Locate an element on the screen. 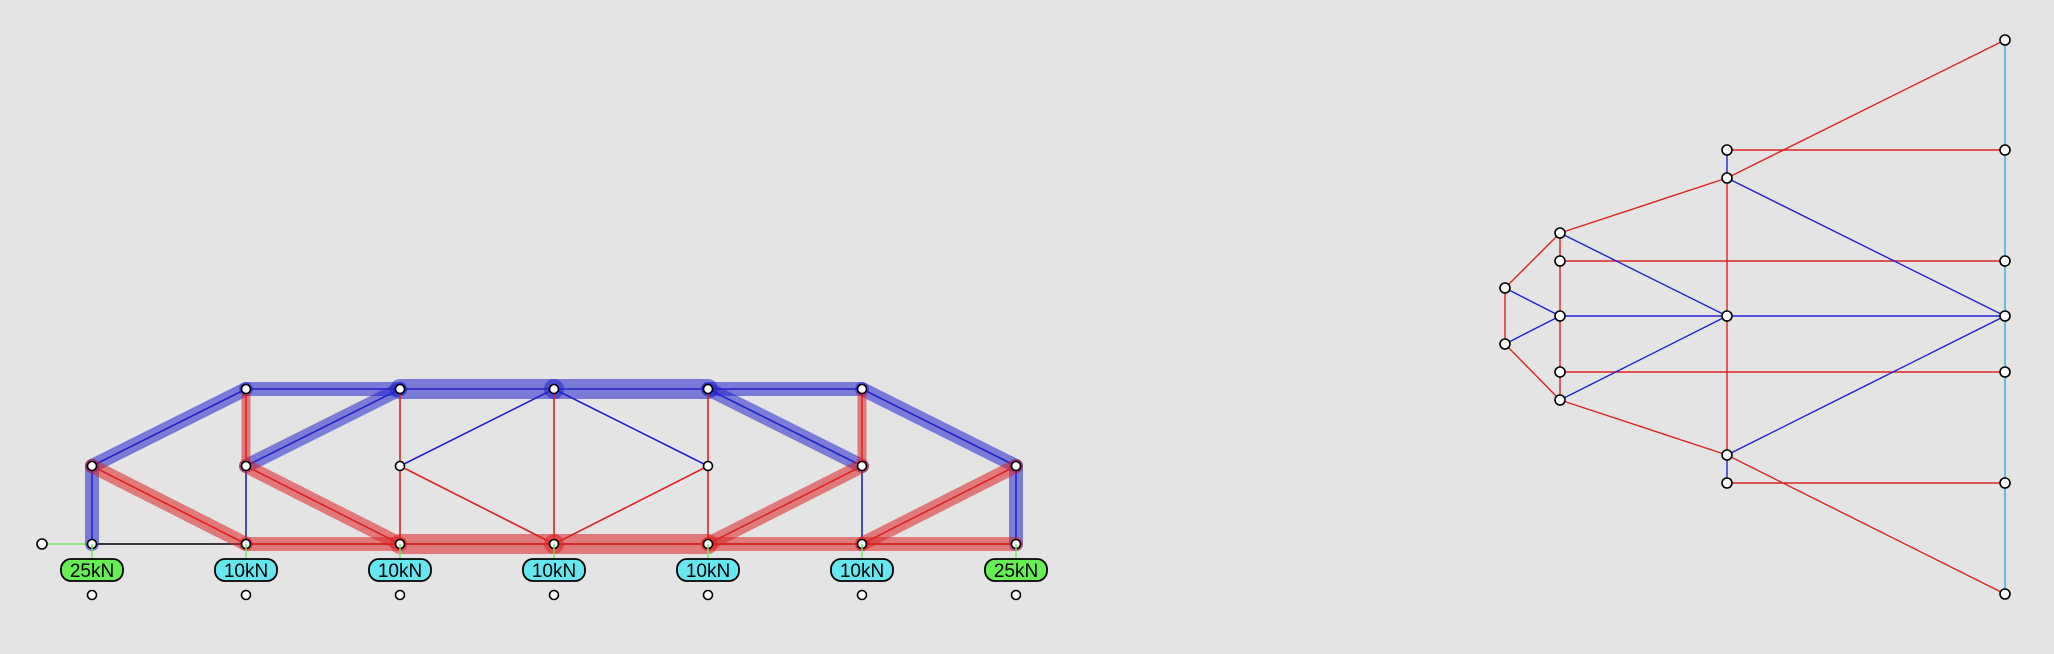  truss-loads: 25kN 10kN 10kN 10kN 10kN 10kN 25kN is located at coordinates (554, 572).